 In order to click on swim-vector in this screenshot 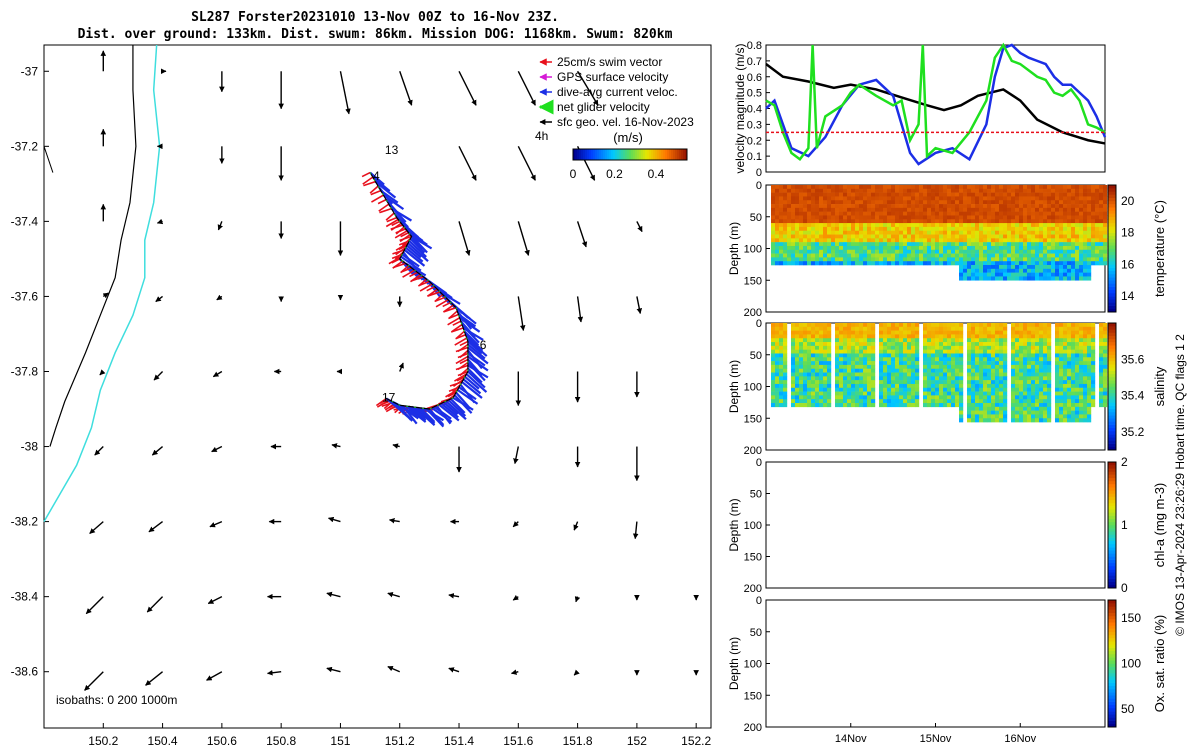, I will do `click(442, 303)`.